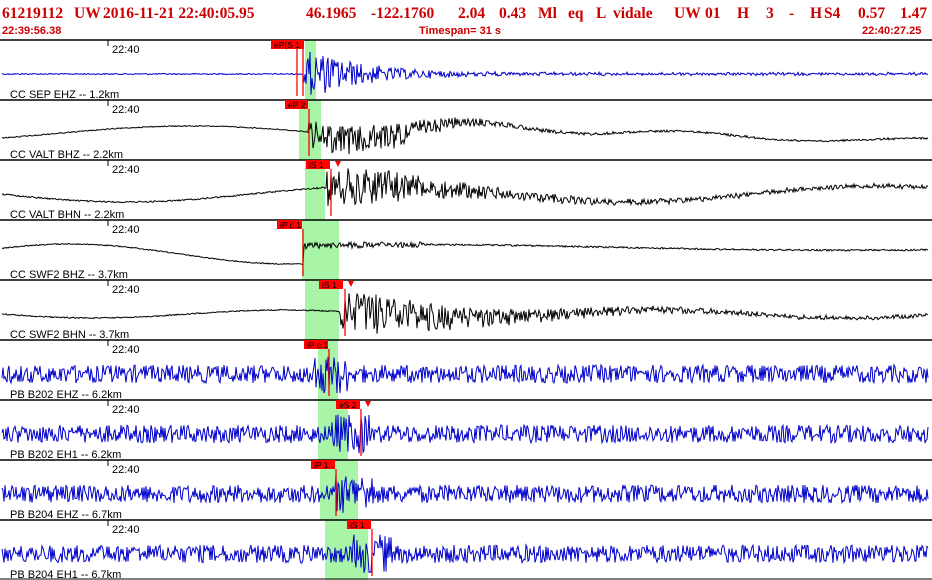  Describe the element at coordinates (64, 95) in the screenshot. I see `station-label-0: CC SEP EHZ -- 1.2km` at that location.